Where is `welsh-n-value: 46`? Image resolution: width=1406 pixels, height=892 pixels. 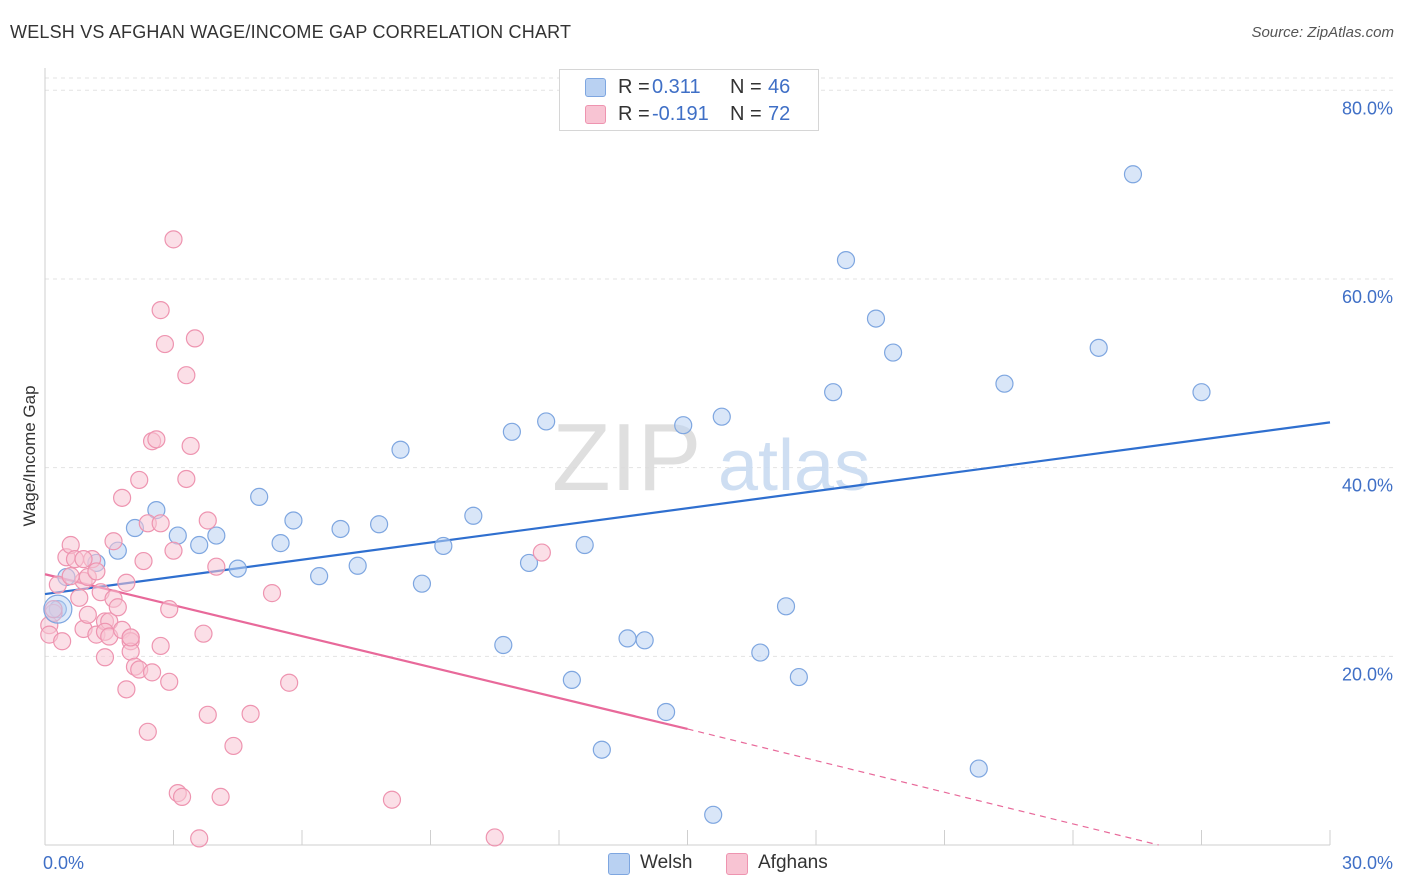
welsh-n-value: 46 is located at coordinates (779, 87).